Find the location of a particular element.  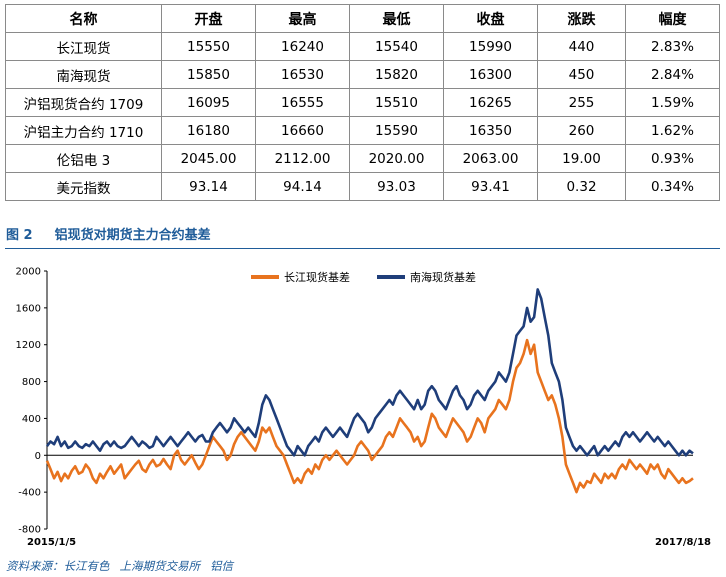

source-text-2: 上海期货交易所 is located at coordinates (160, 566).